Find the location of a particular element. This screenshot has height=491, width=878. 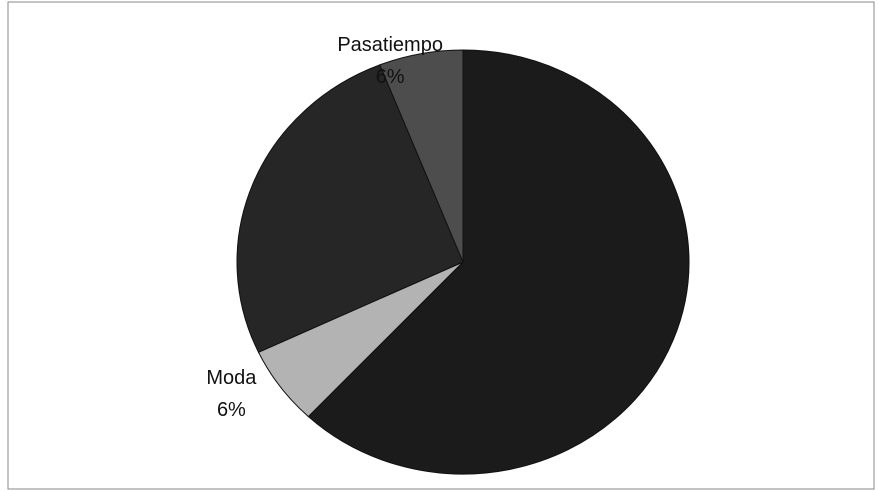

pie-slice is located at coordinates (421, 156).